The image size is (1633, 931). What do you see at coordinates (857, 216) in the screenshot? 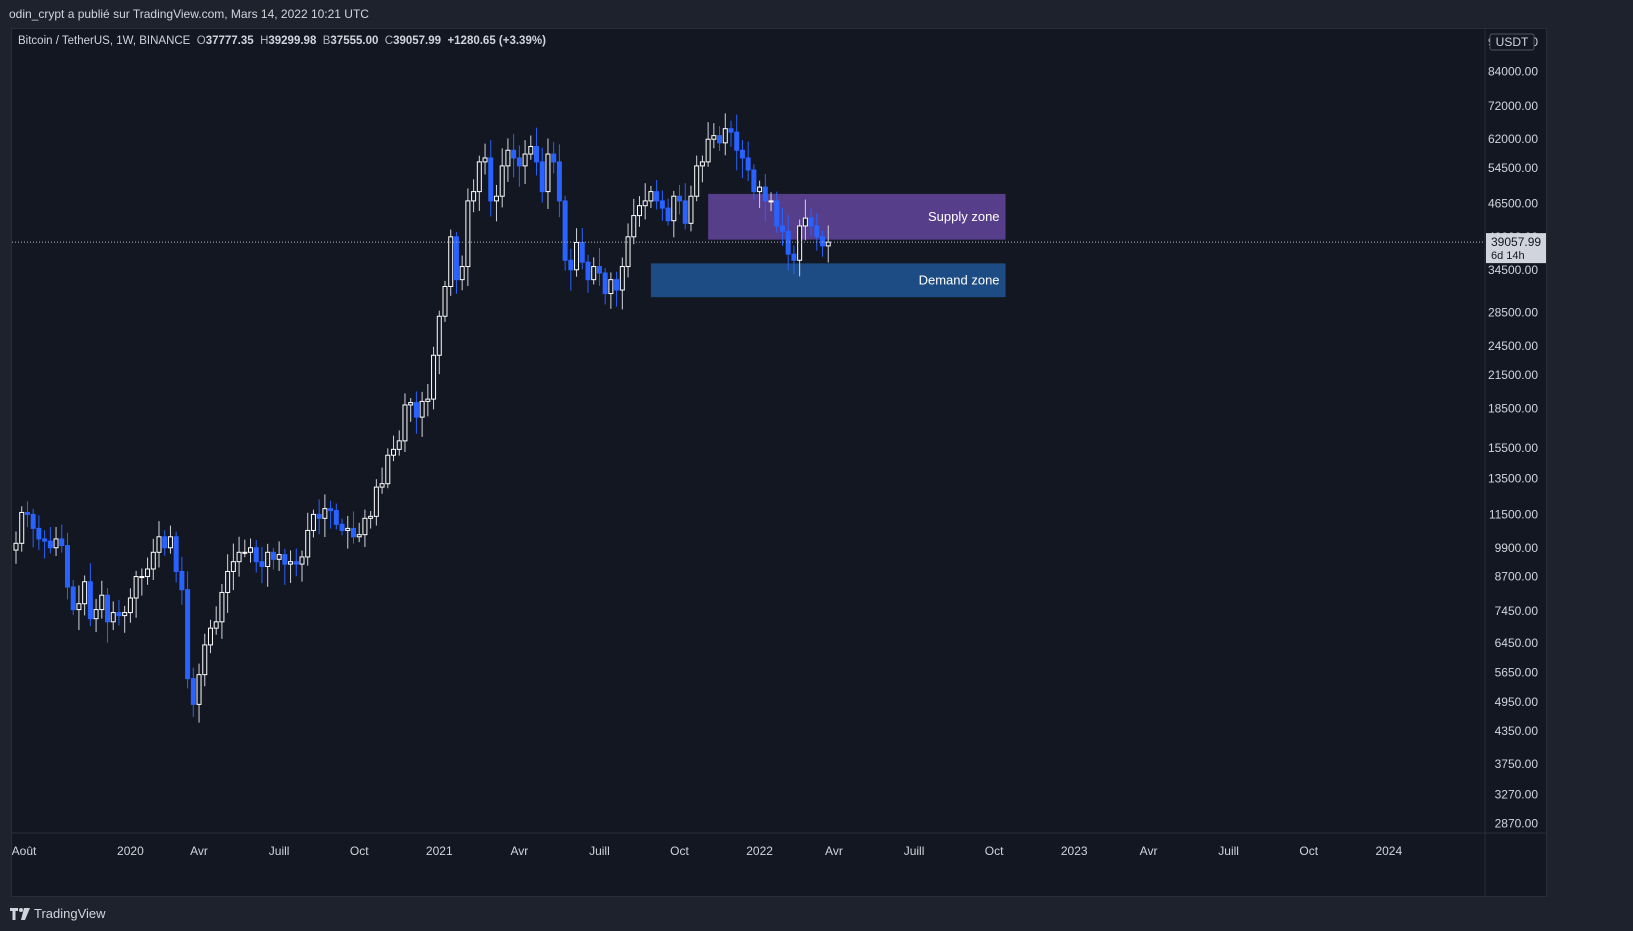
I see `supply-zone` at bounding box center [857, 216].